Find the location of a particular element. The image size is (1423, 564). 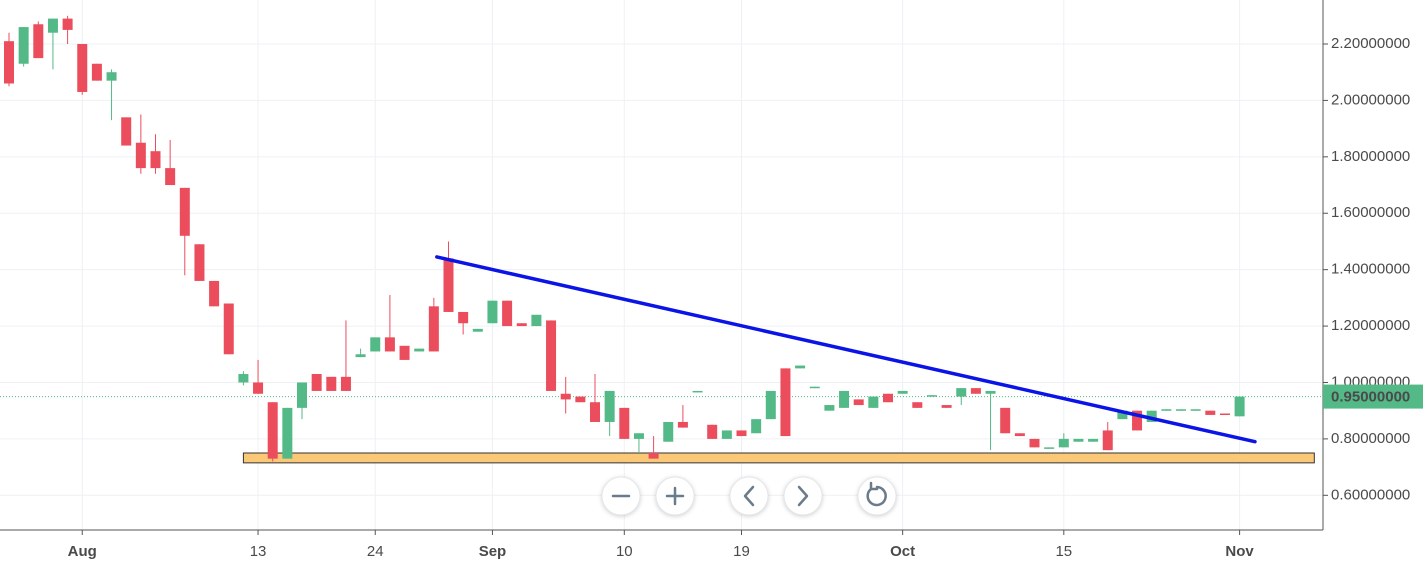

x-tick-label: Oct is located at coordinates (902, 551).